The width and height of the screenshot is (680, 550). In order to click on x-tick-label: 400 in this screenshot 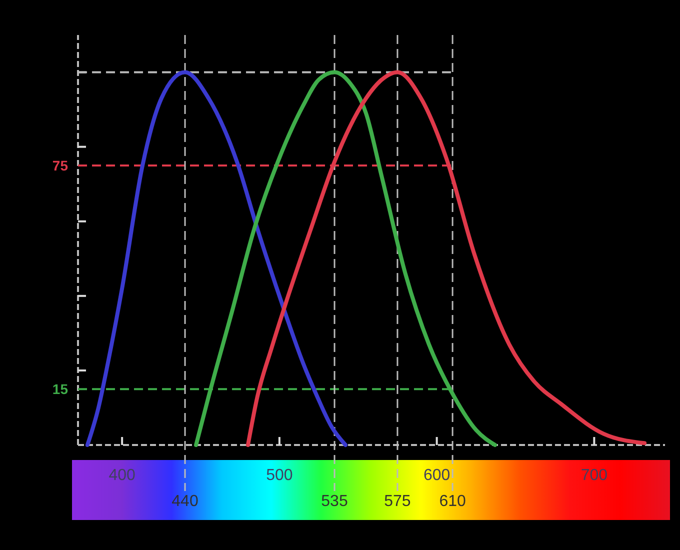, I will do `click(122, 475)`.